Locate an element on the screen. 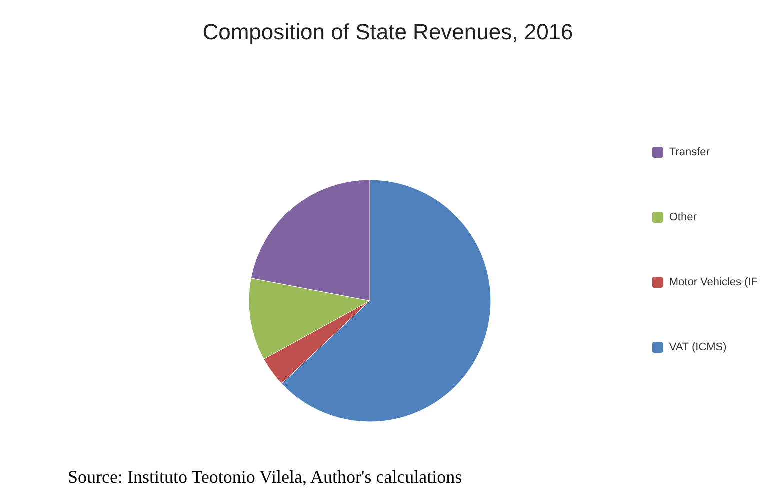 This screenshot has height=500, width=778. legend-label: Transfer is located at coordinates (689, 152).